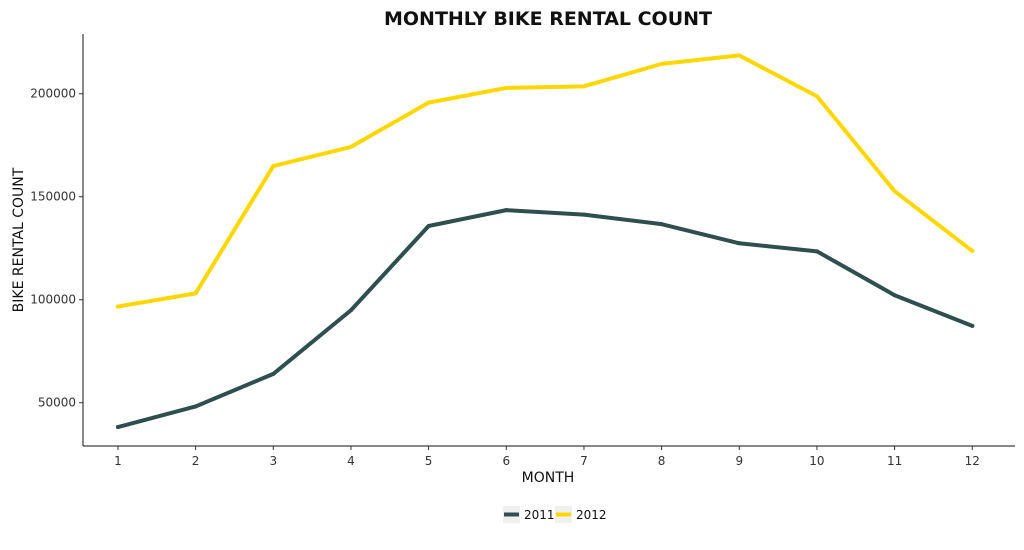 The image size is (1024, 550). What do you see at coordinates (53, 197) in the screenshot?
I see `y-tick-label: 150000` at bounding box center [53, 197].